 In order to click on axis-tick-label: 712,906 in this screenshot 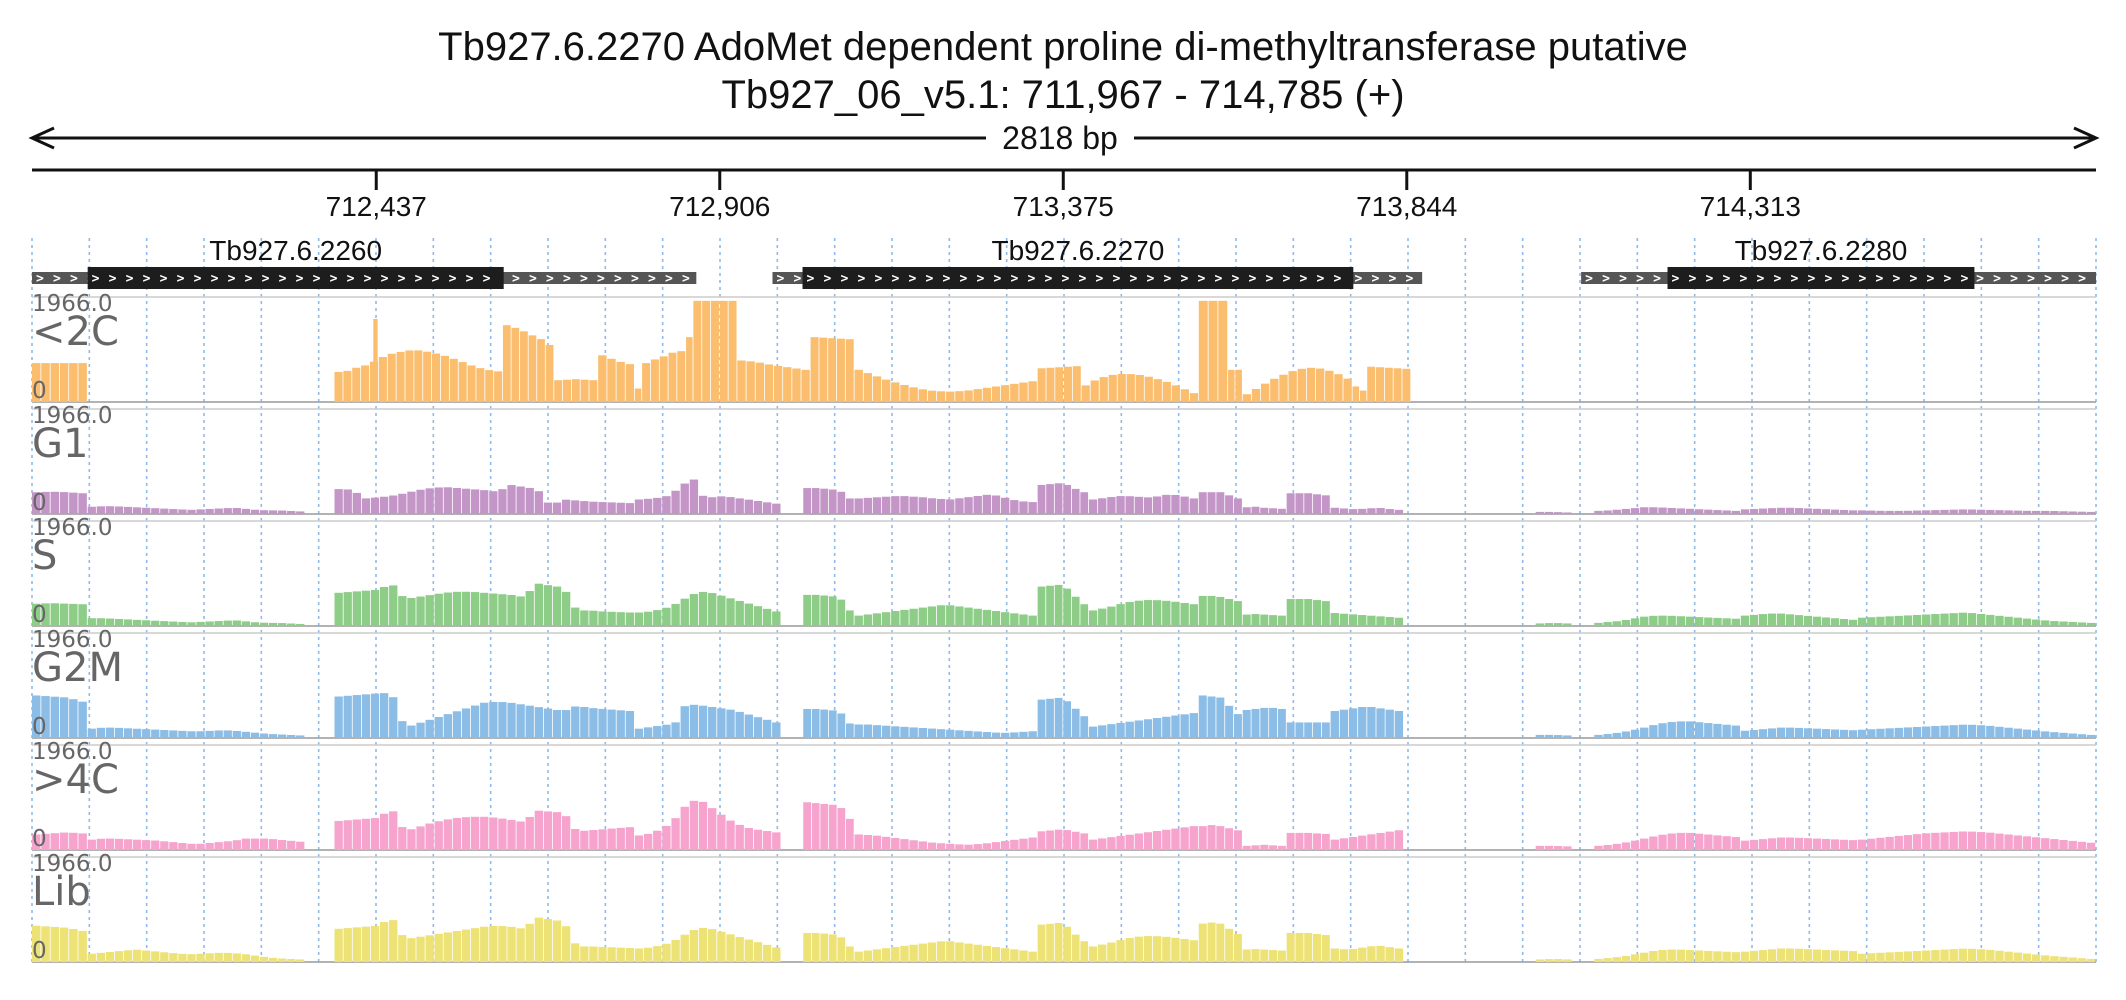, I will do `click(719, 206)`.